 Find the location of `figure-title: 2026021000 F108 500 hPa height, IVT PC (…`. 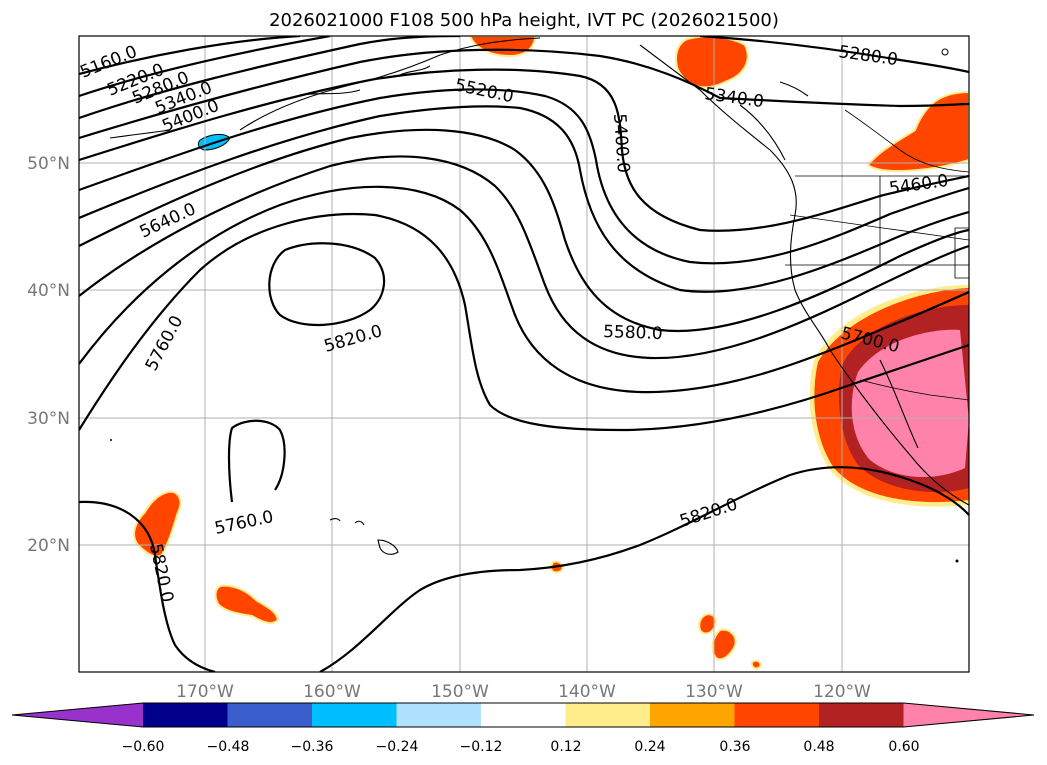

figure-title: 2026021000 F108 500 hPa height, IVT PC (… is located at coordinates (524, 20).